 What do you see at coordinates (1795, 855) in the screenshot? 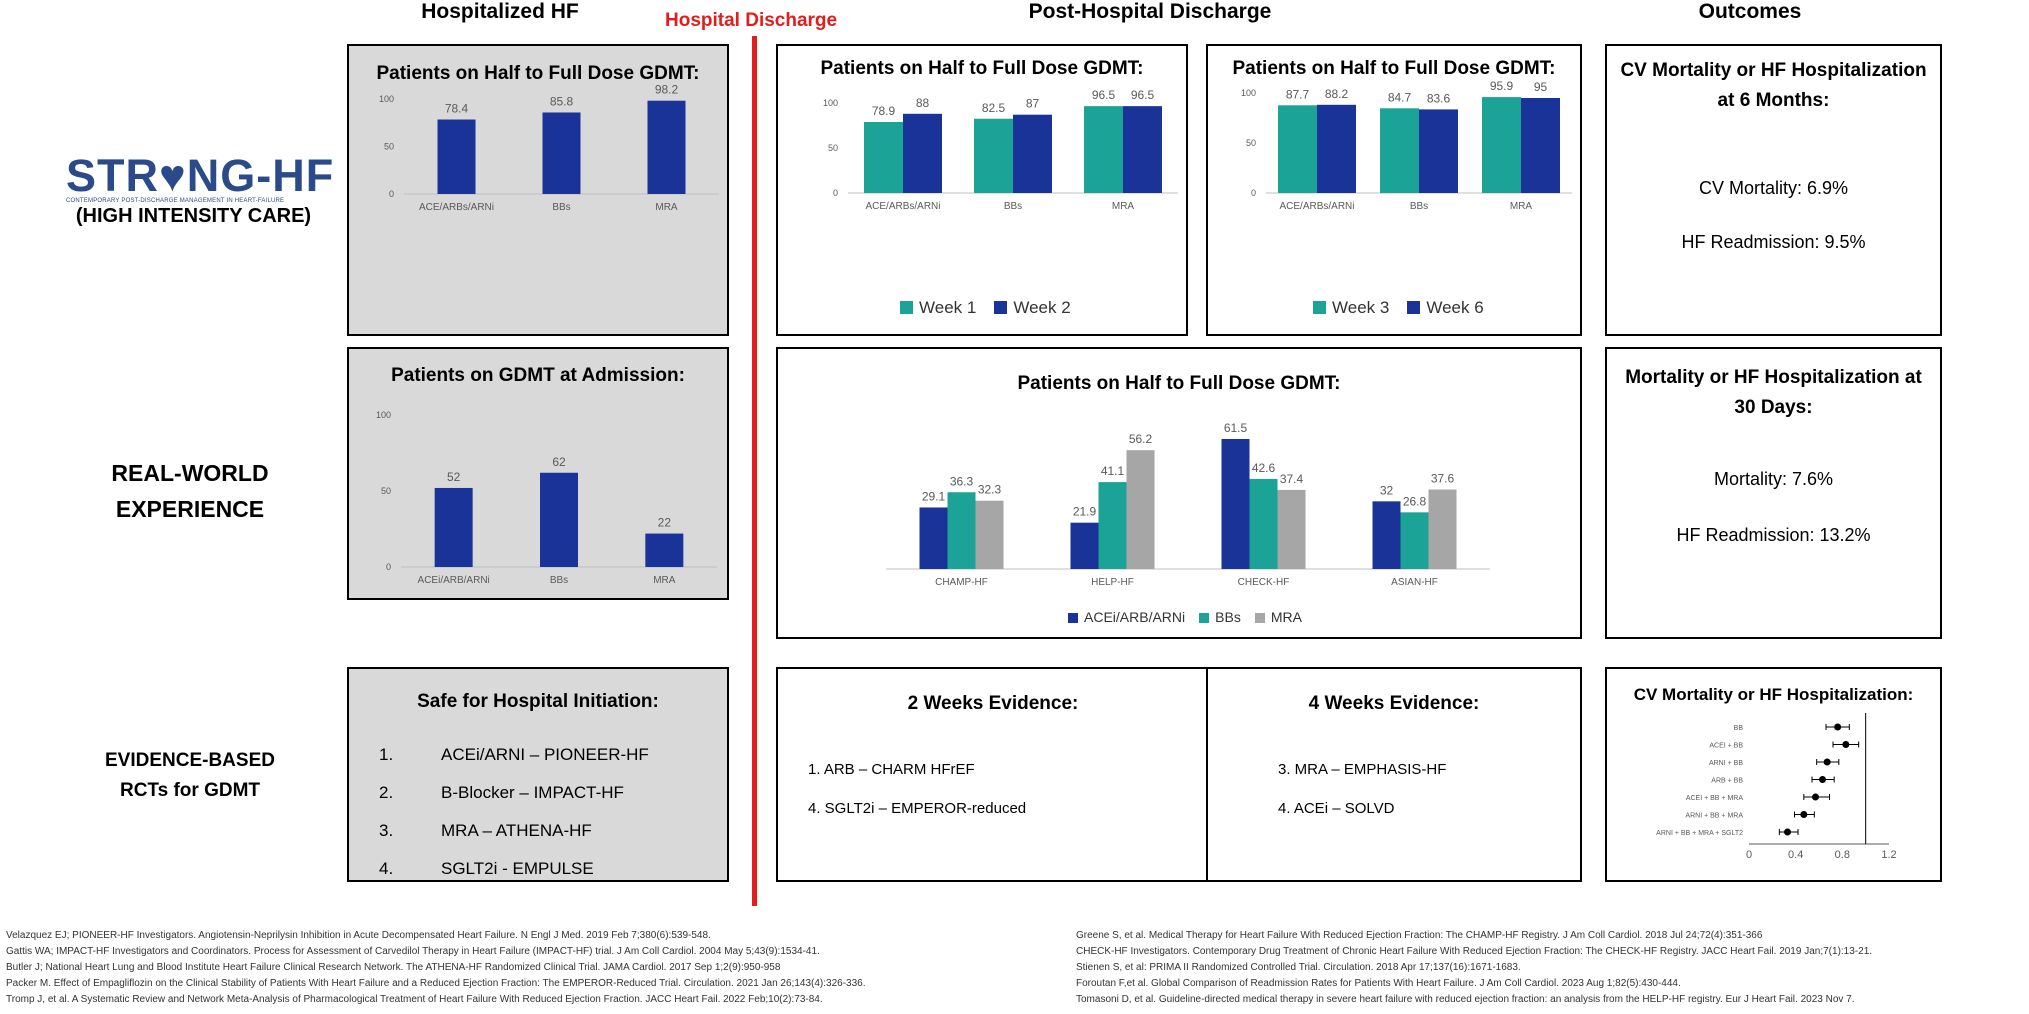
I see `x-tick-label: 0.4` at bounding box center [1795, 855].